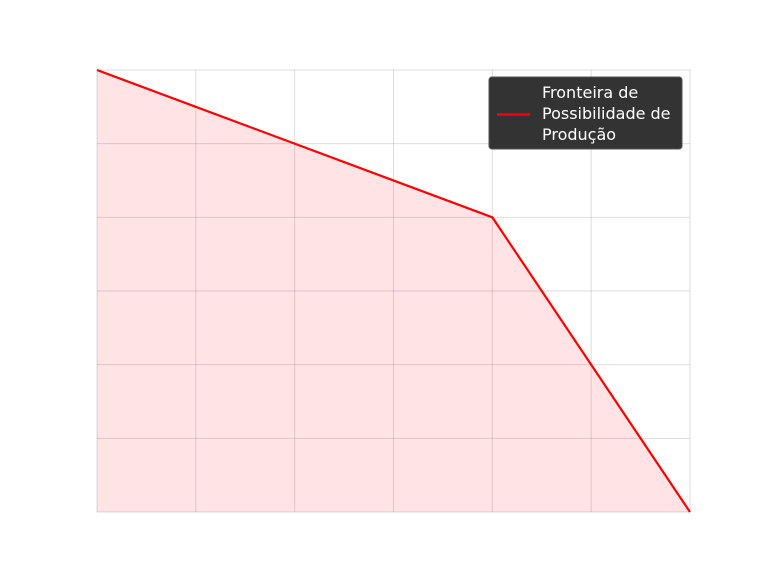 This screenshot has width=768, height=576. What do you see at coordinates (579, 134) in the screenshot?
I see `legend-label-line-3: Produção` at bounding box center [579, 134].